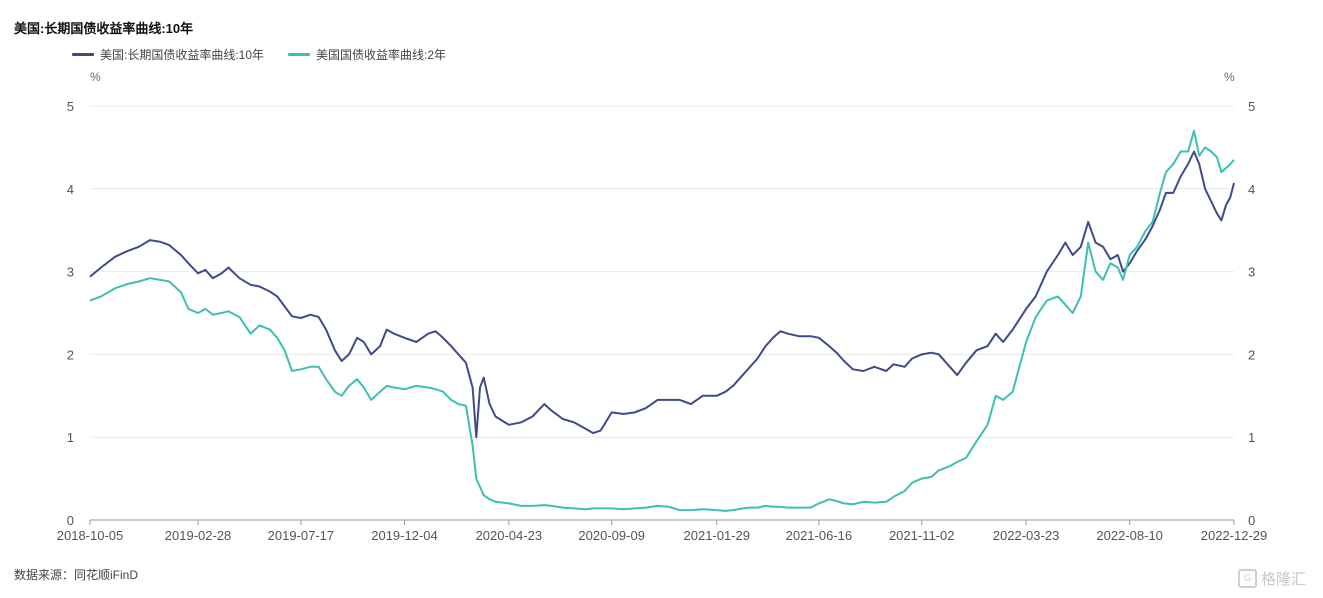  What do you see at coordinates (509, 535) in the screenshot?
I see `x-tick-label: 2020-04-23` at bounding box center [509, 535].